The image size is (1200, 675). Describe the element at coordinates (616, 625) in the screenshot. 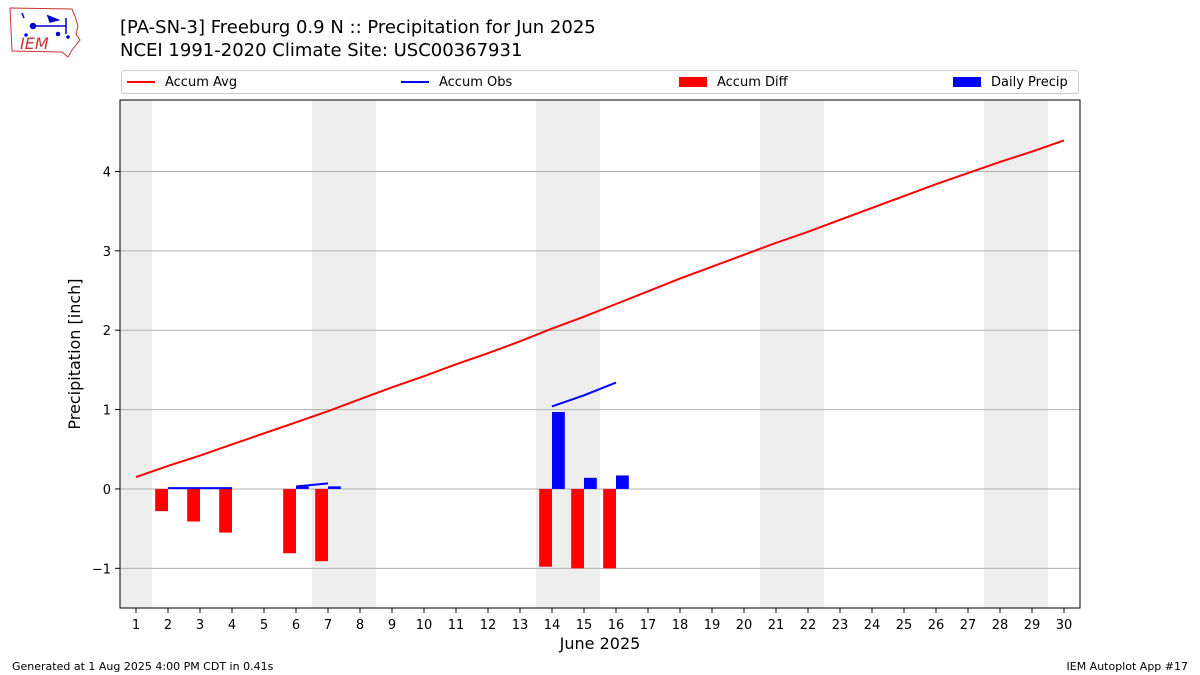

I see `x-tick-label-16: 16` at that location.